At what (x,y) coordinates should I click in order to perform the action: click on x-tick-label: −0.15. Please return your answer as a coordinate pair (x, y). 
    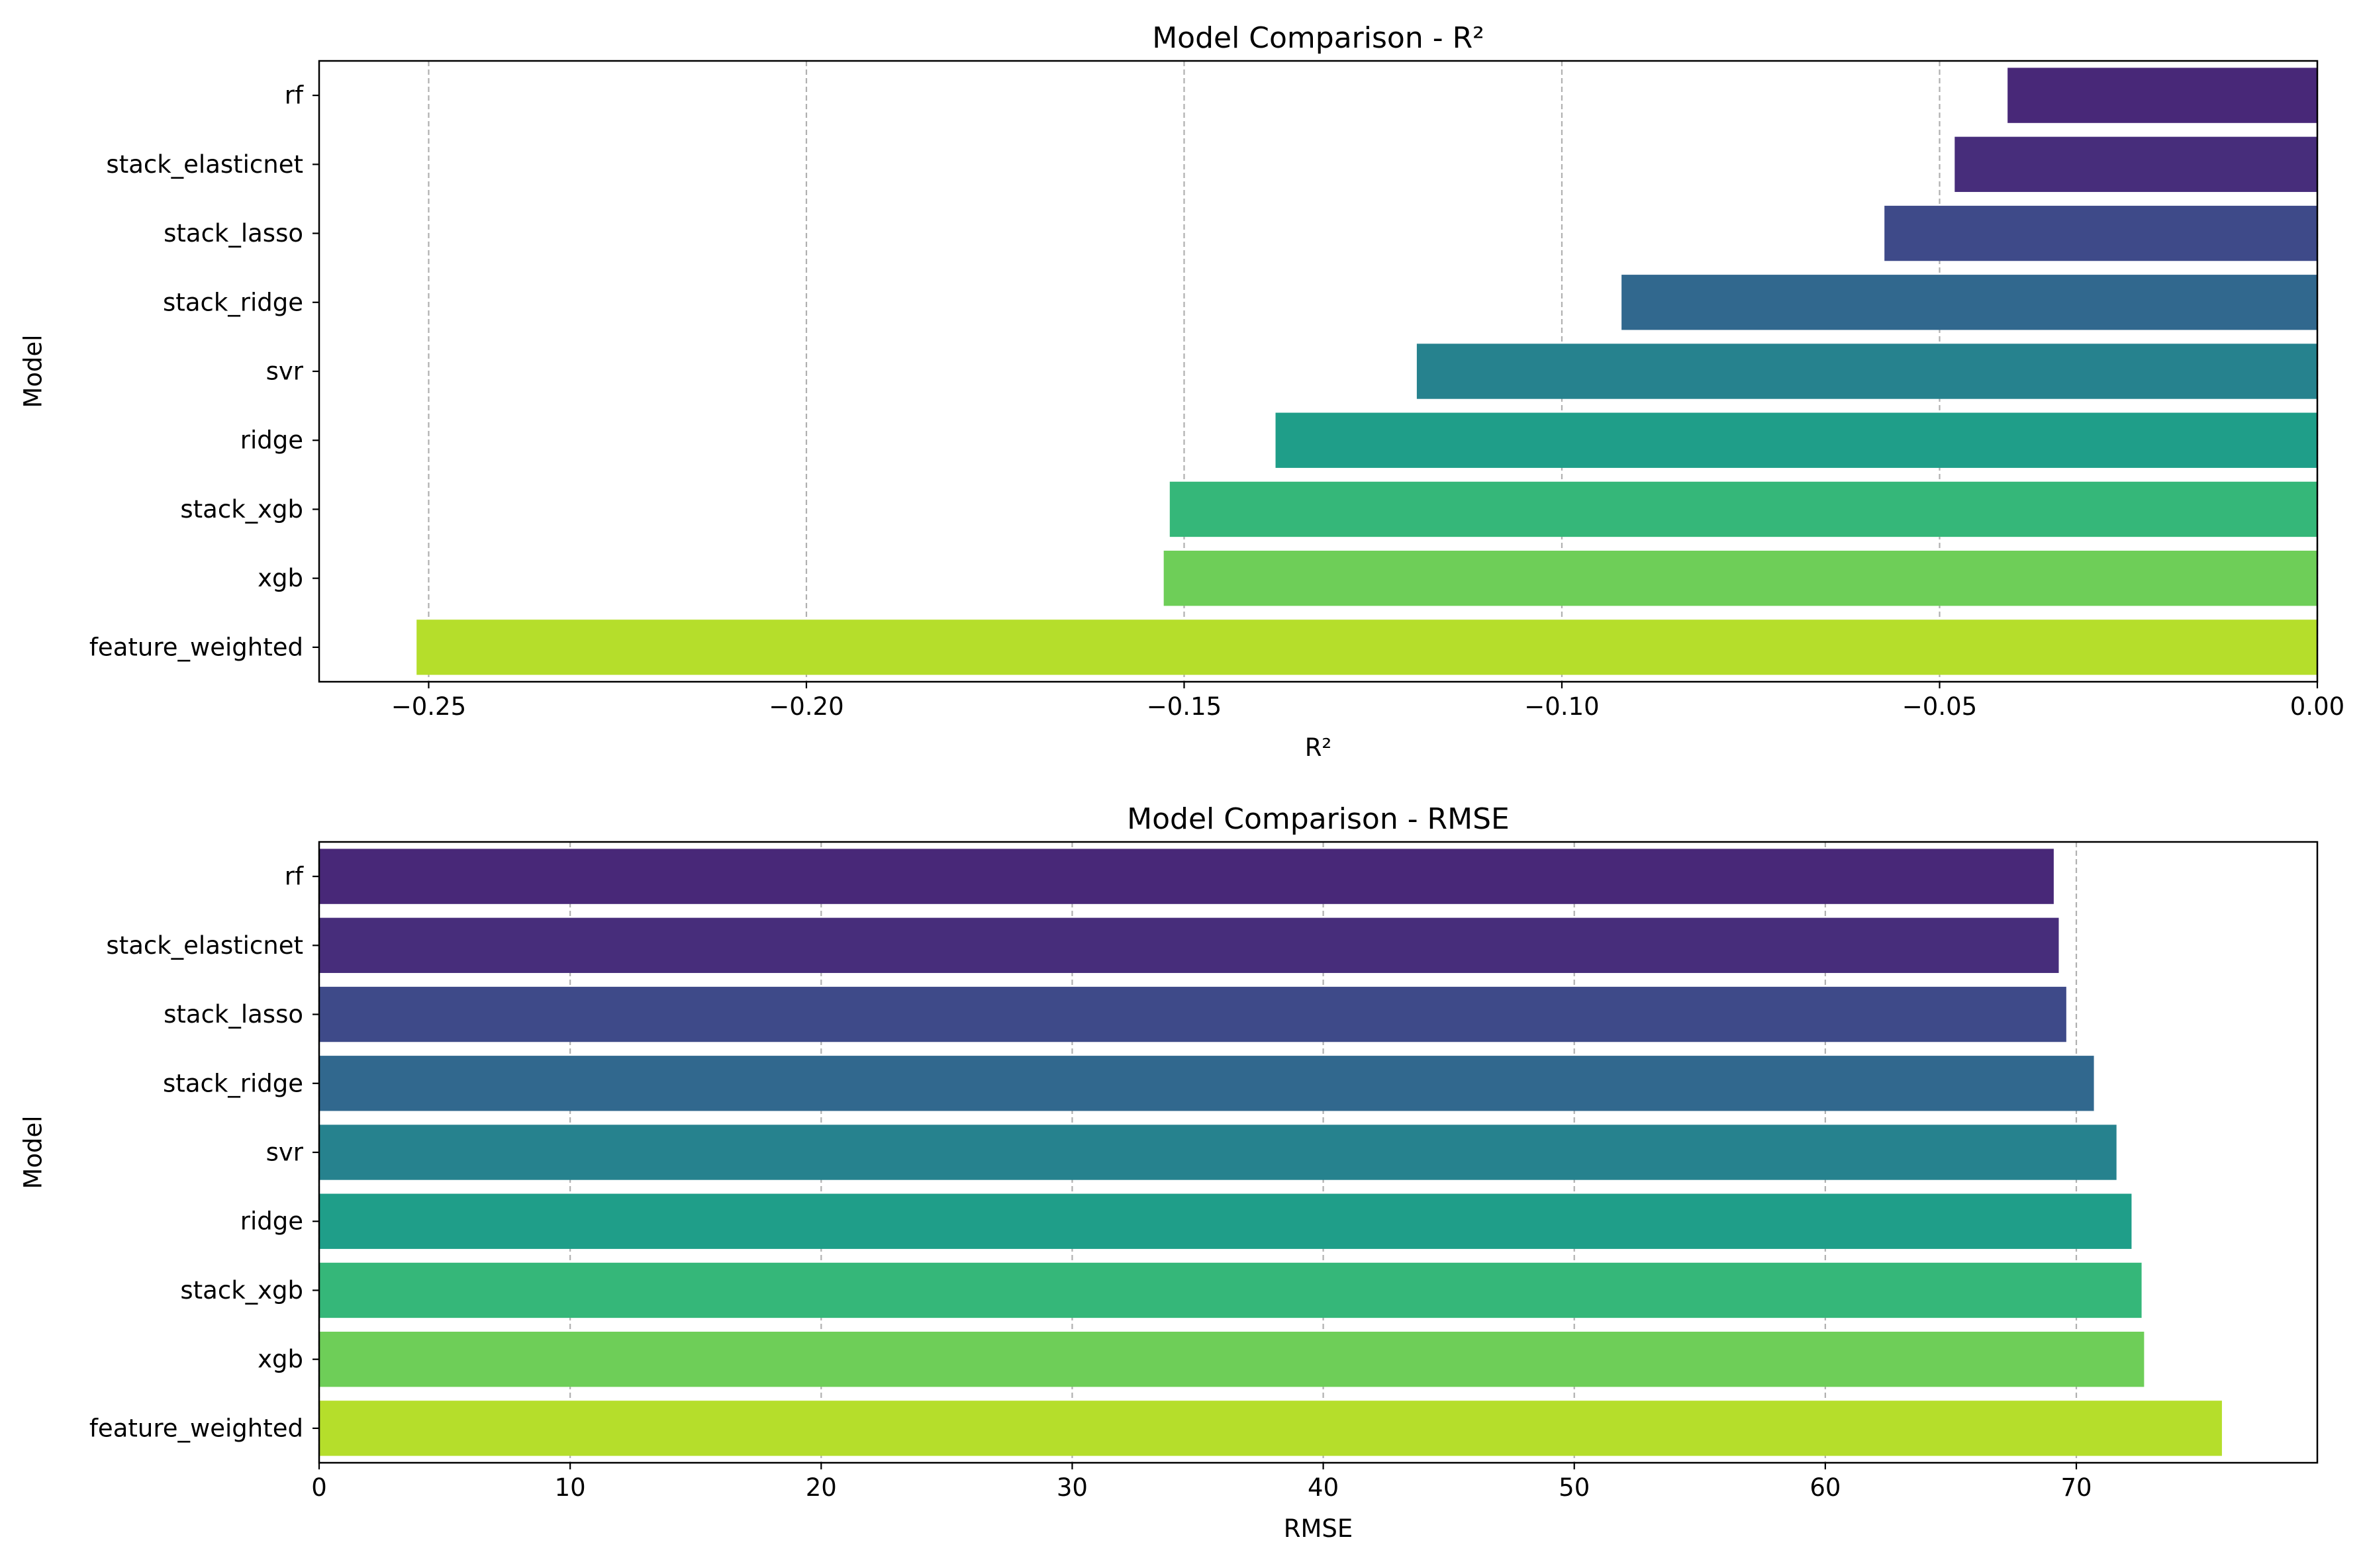
    Looking at the image, I should click on (1184, 706).